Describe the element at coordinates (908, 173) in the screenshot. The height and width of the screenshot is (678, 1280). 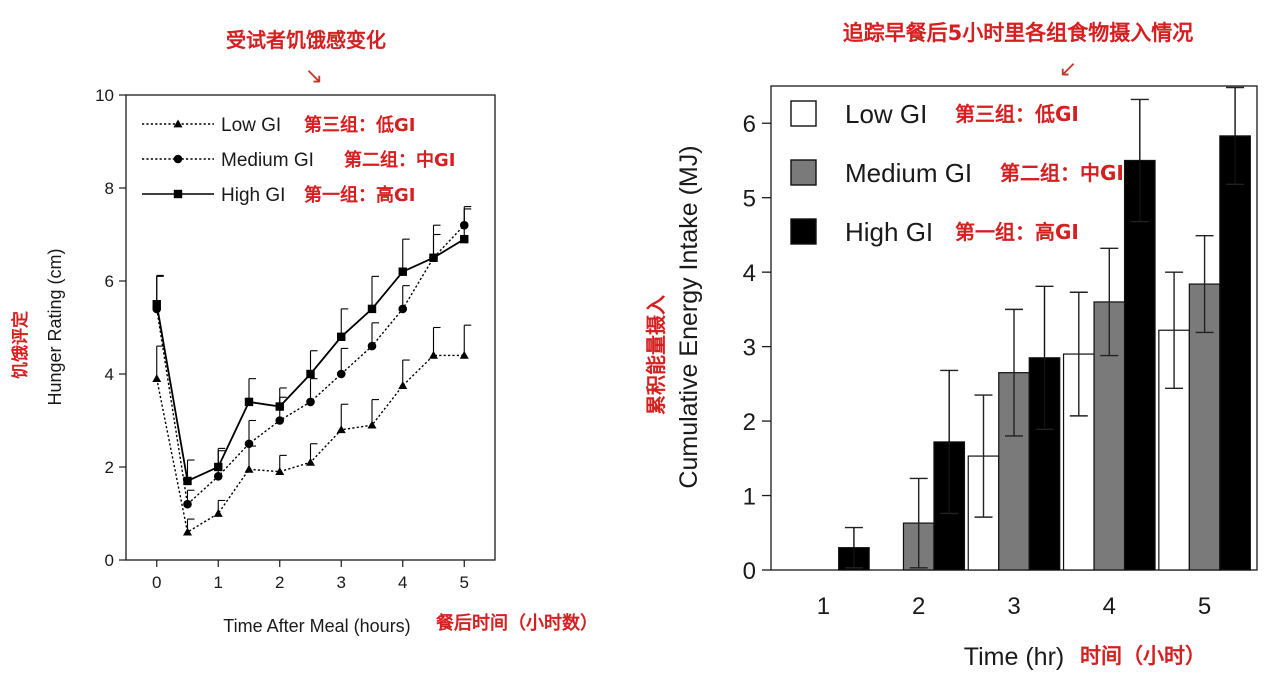
I see `right-legend-label: Medium GI` at that location.